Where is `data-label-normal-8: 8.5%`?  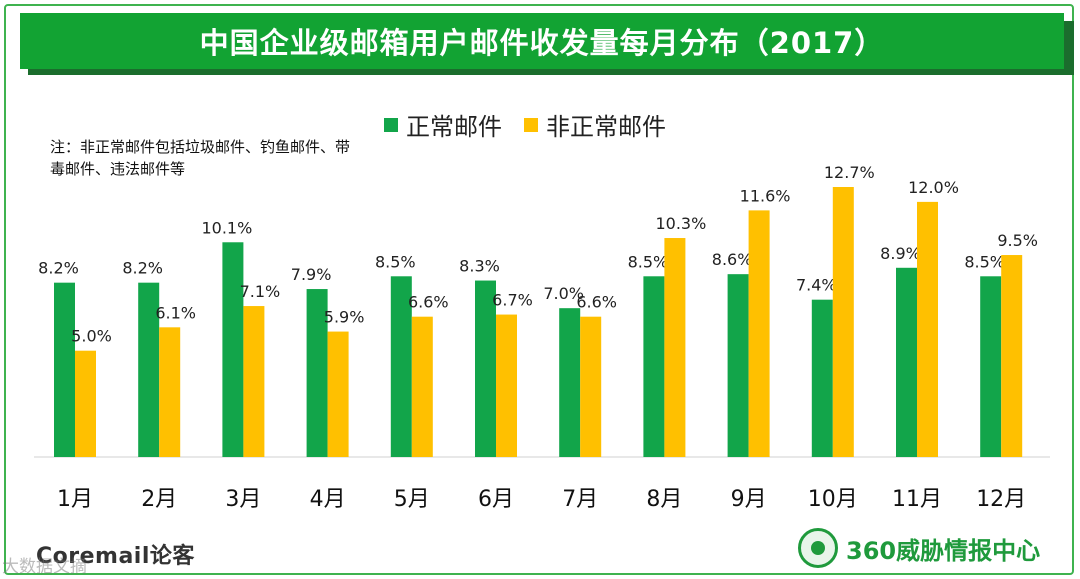
data-label-normal-8: 8.5% is located at coordinates (648, 261).